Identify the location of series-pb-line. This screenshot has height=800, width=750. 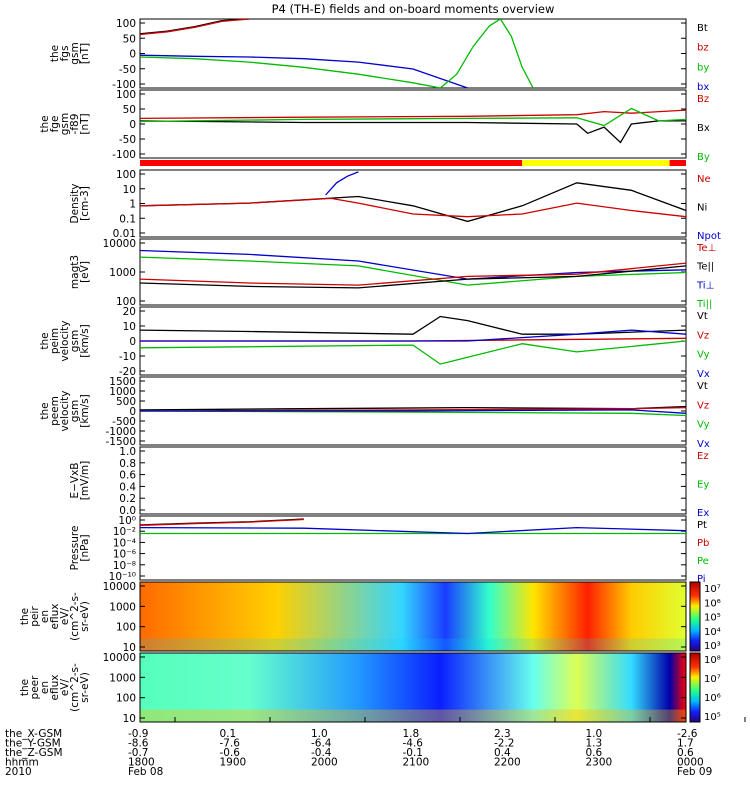
(222, 522).